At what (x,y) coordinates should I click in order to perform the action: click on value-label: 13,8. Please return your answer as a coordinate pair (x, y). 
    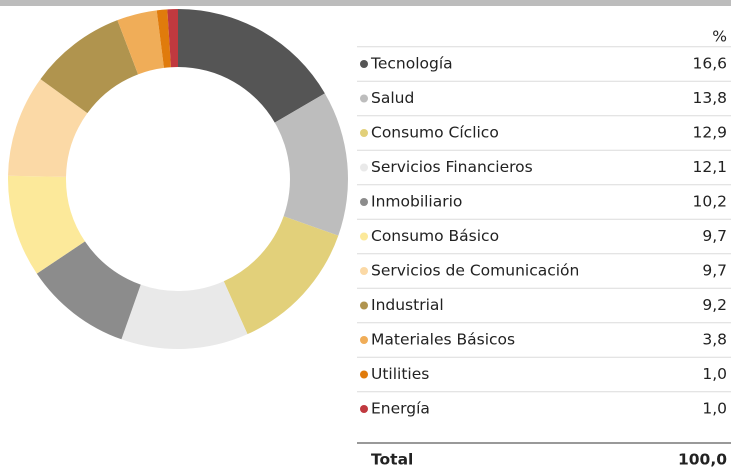
    Looking at the image, I should click on (709, 98).